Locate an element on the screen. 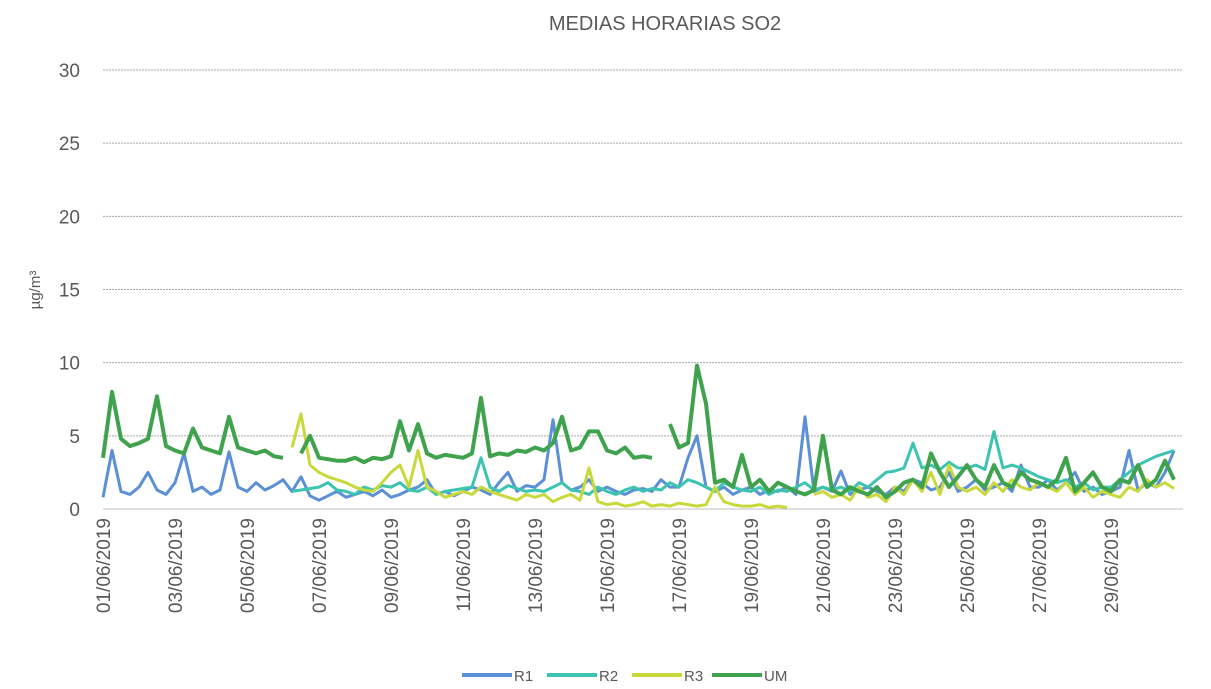 This screenshot has height=689, width=1211. x-tick-label: 13/06/2019 is located at coordinates (536, 565).